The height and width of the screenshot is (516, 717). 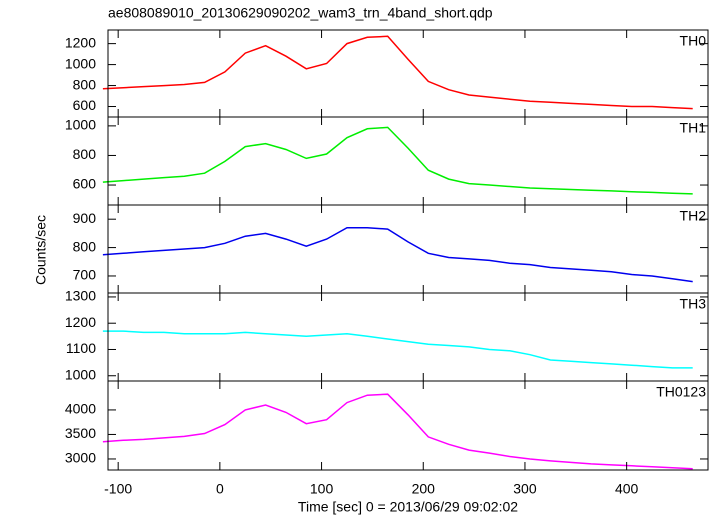 What do you see at coordinates (80, 296) in the screenshot?
I see `y-tick-label: 1300` at bounding box center [80, 296].